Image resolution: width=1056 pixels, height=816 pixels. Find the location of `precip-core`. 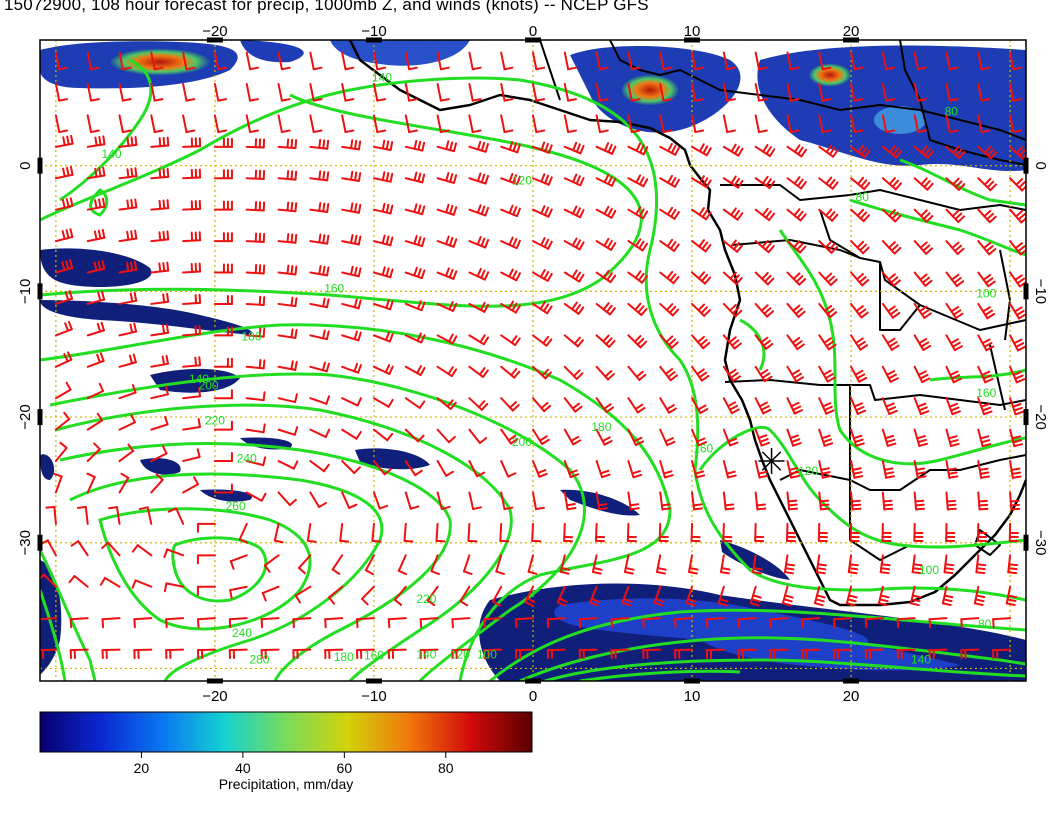

precip-core is located at coordinates (650, 90).